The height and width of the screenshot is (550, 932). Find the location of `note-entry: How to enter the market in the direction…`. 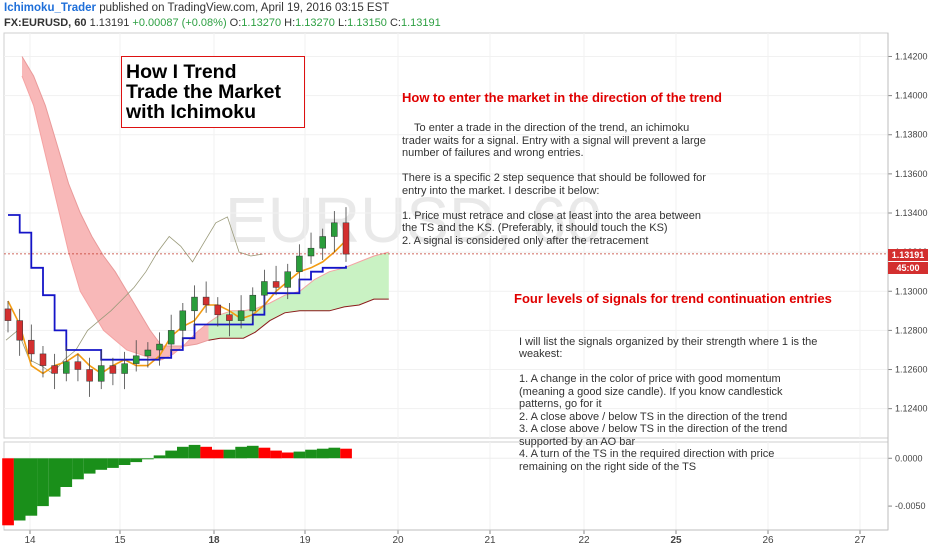

note-entry: How to enter the market in the direction… is located at coordinates (562, 163).